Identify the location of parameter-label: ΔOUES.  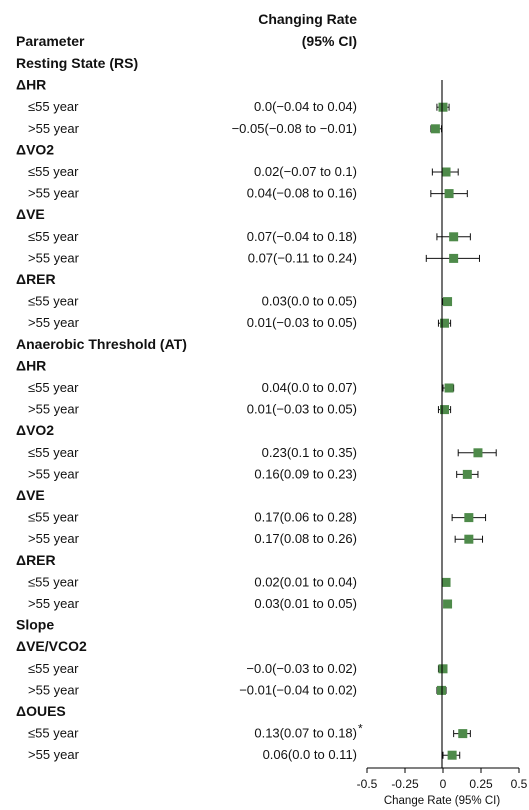
(41, 711).